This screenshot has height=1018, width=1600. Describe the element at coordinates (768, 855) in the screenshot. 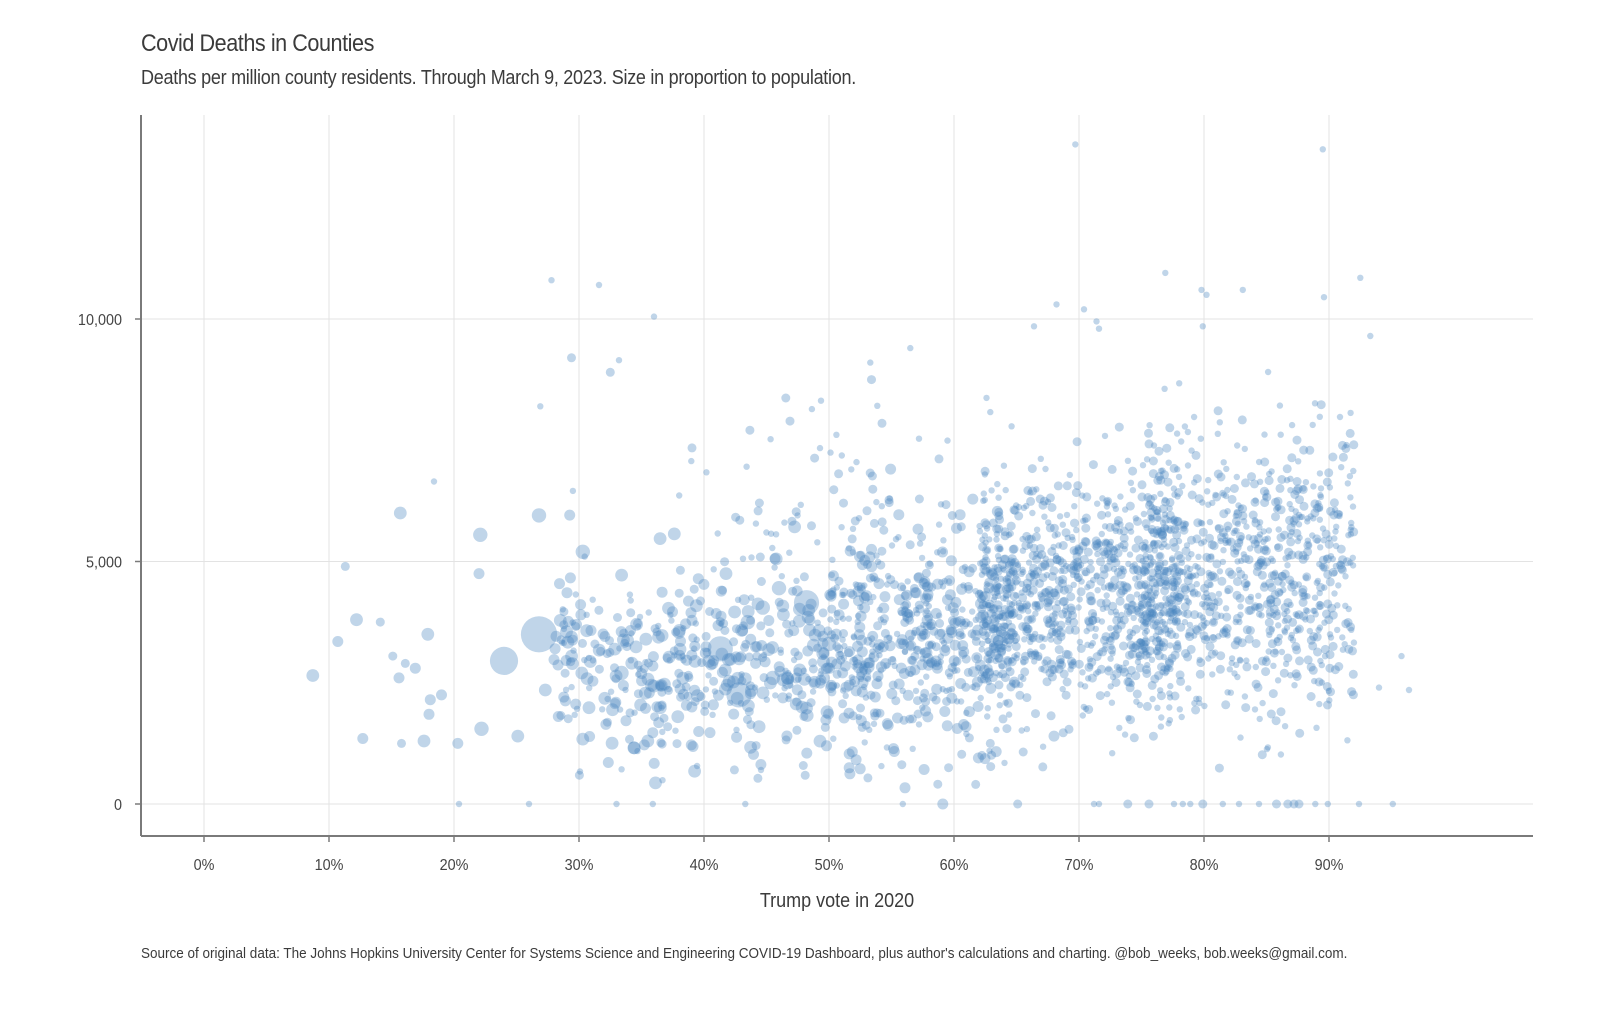

I see `x-ticks: 0% 10% 20% 30% 40% 50% 60% 70% 80% 90%` at that location.